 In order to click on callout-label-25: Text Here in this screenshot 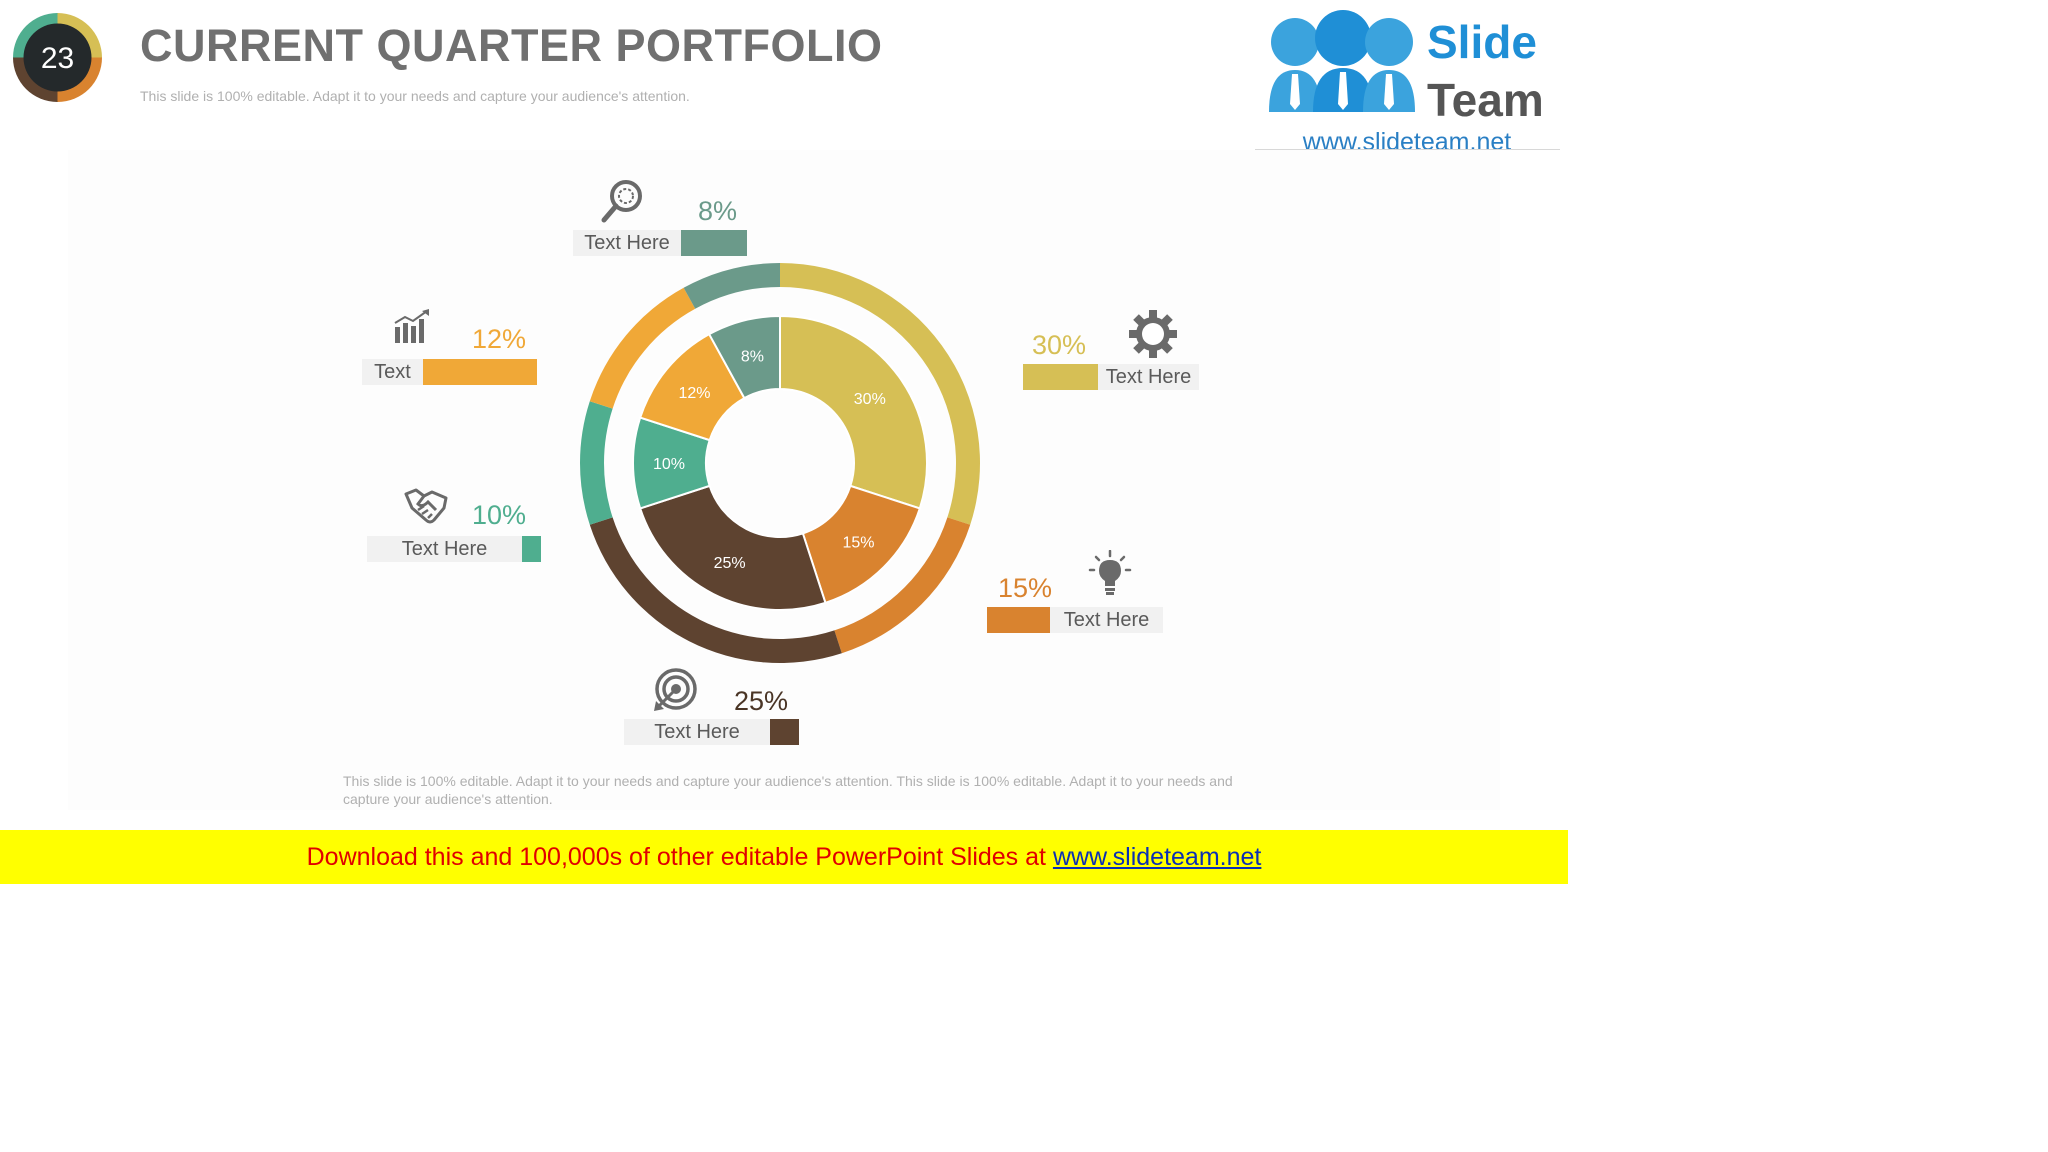, I will do `click(697, 732)`.